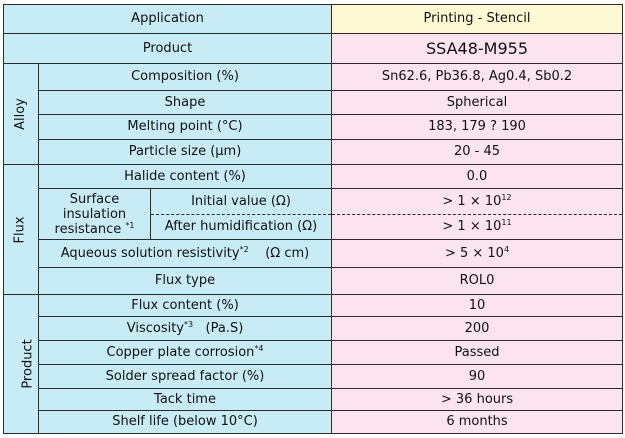  What do you see at coordinates (94, 214) in the screenshot?
I see `surface-insulation-label: Surface insulation resistance *1` at bounding box center [94, 214].